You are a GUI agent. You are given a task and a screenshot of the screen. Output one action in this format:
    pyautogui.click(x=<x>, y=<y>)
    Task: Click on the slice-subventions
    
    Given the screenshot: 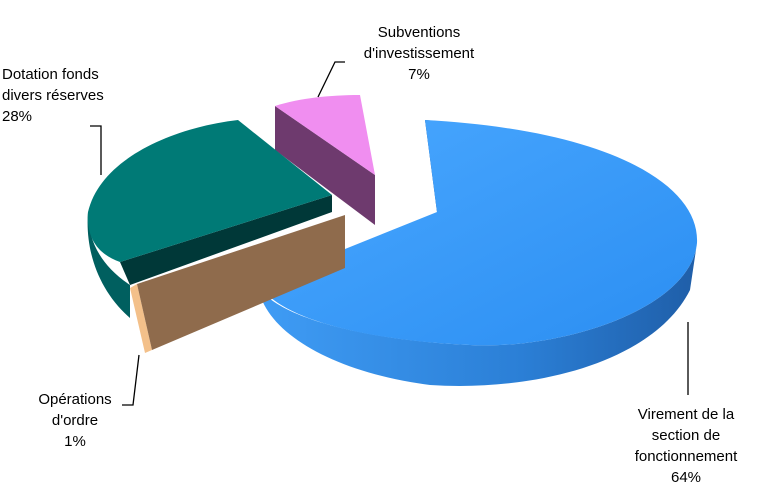 What is the action you would take?
    pyautogui.click(x=325, y=160)
    